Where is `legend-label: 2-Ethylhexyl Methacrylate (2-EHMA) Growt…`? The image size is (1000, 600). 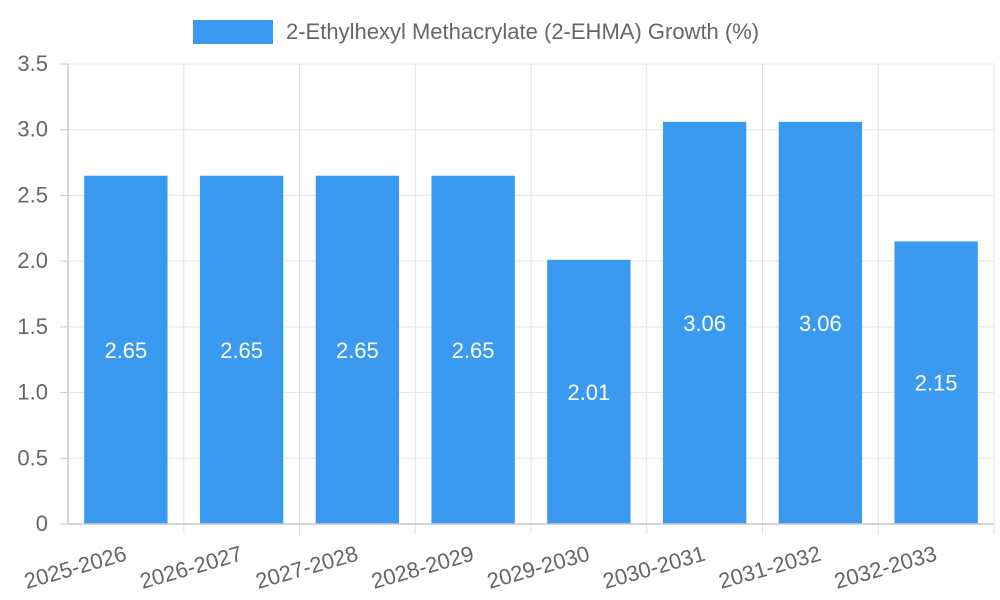 legend-label: 2-Ethylhexyl Methacrylate (2-EHMA) Growt… is located at coordinates (522, 31).